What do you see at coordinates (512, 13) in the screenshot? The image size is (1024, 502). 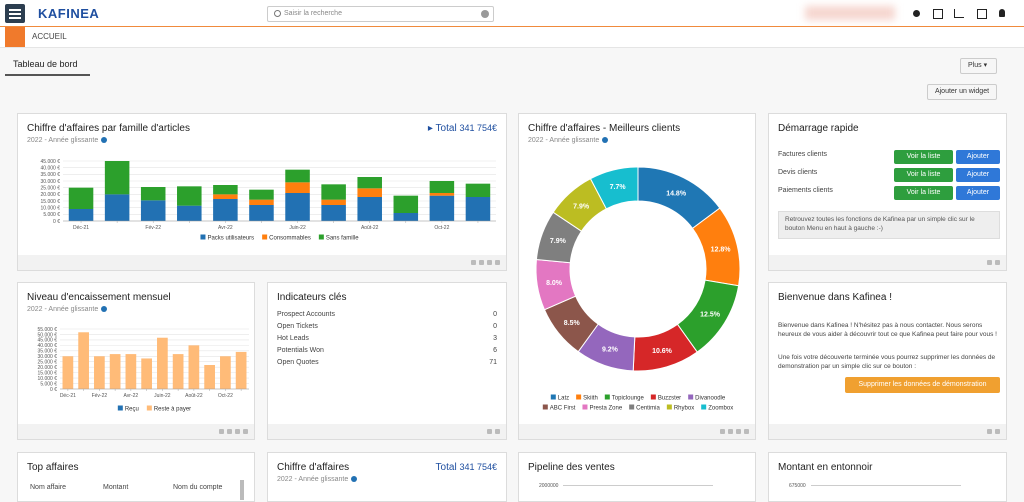 I see `top-bar: KAFINEA Saisir la recherche` at bounding box center [512, 13].